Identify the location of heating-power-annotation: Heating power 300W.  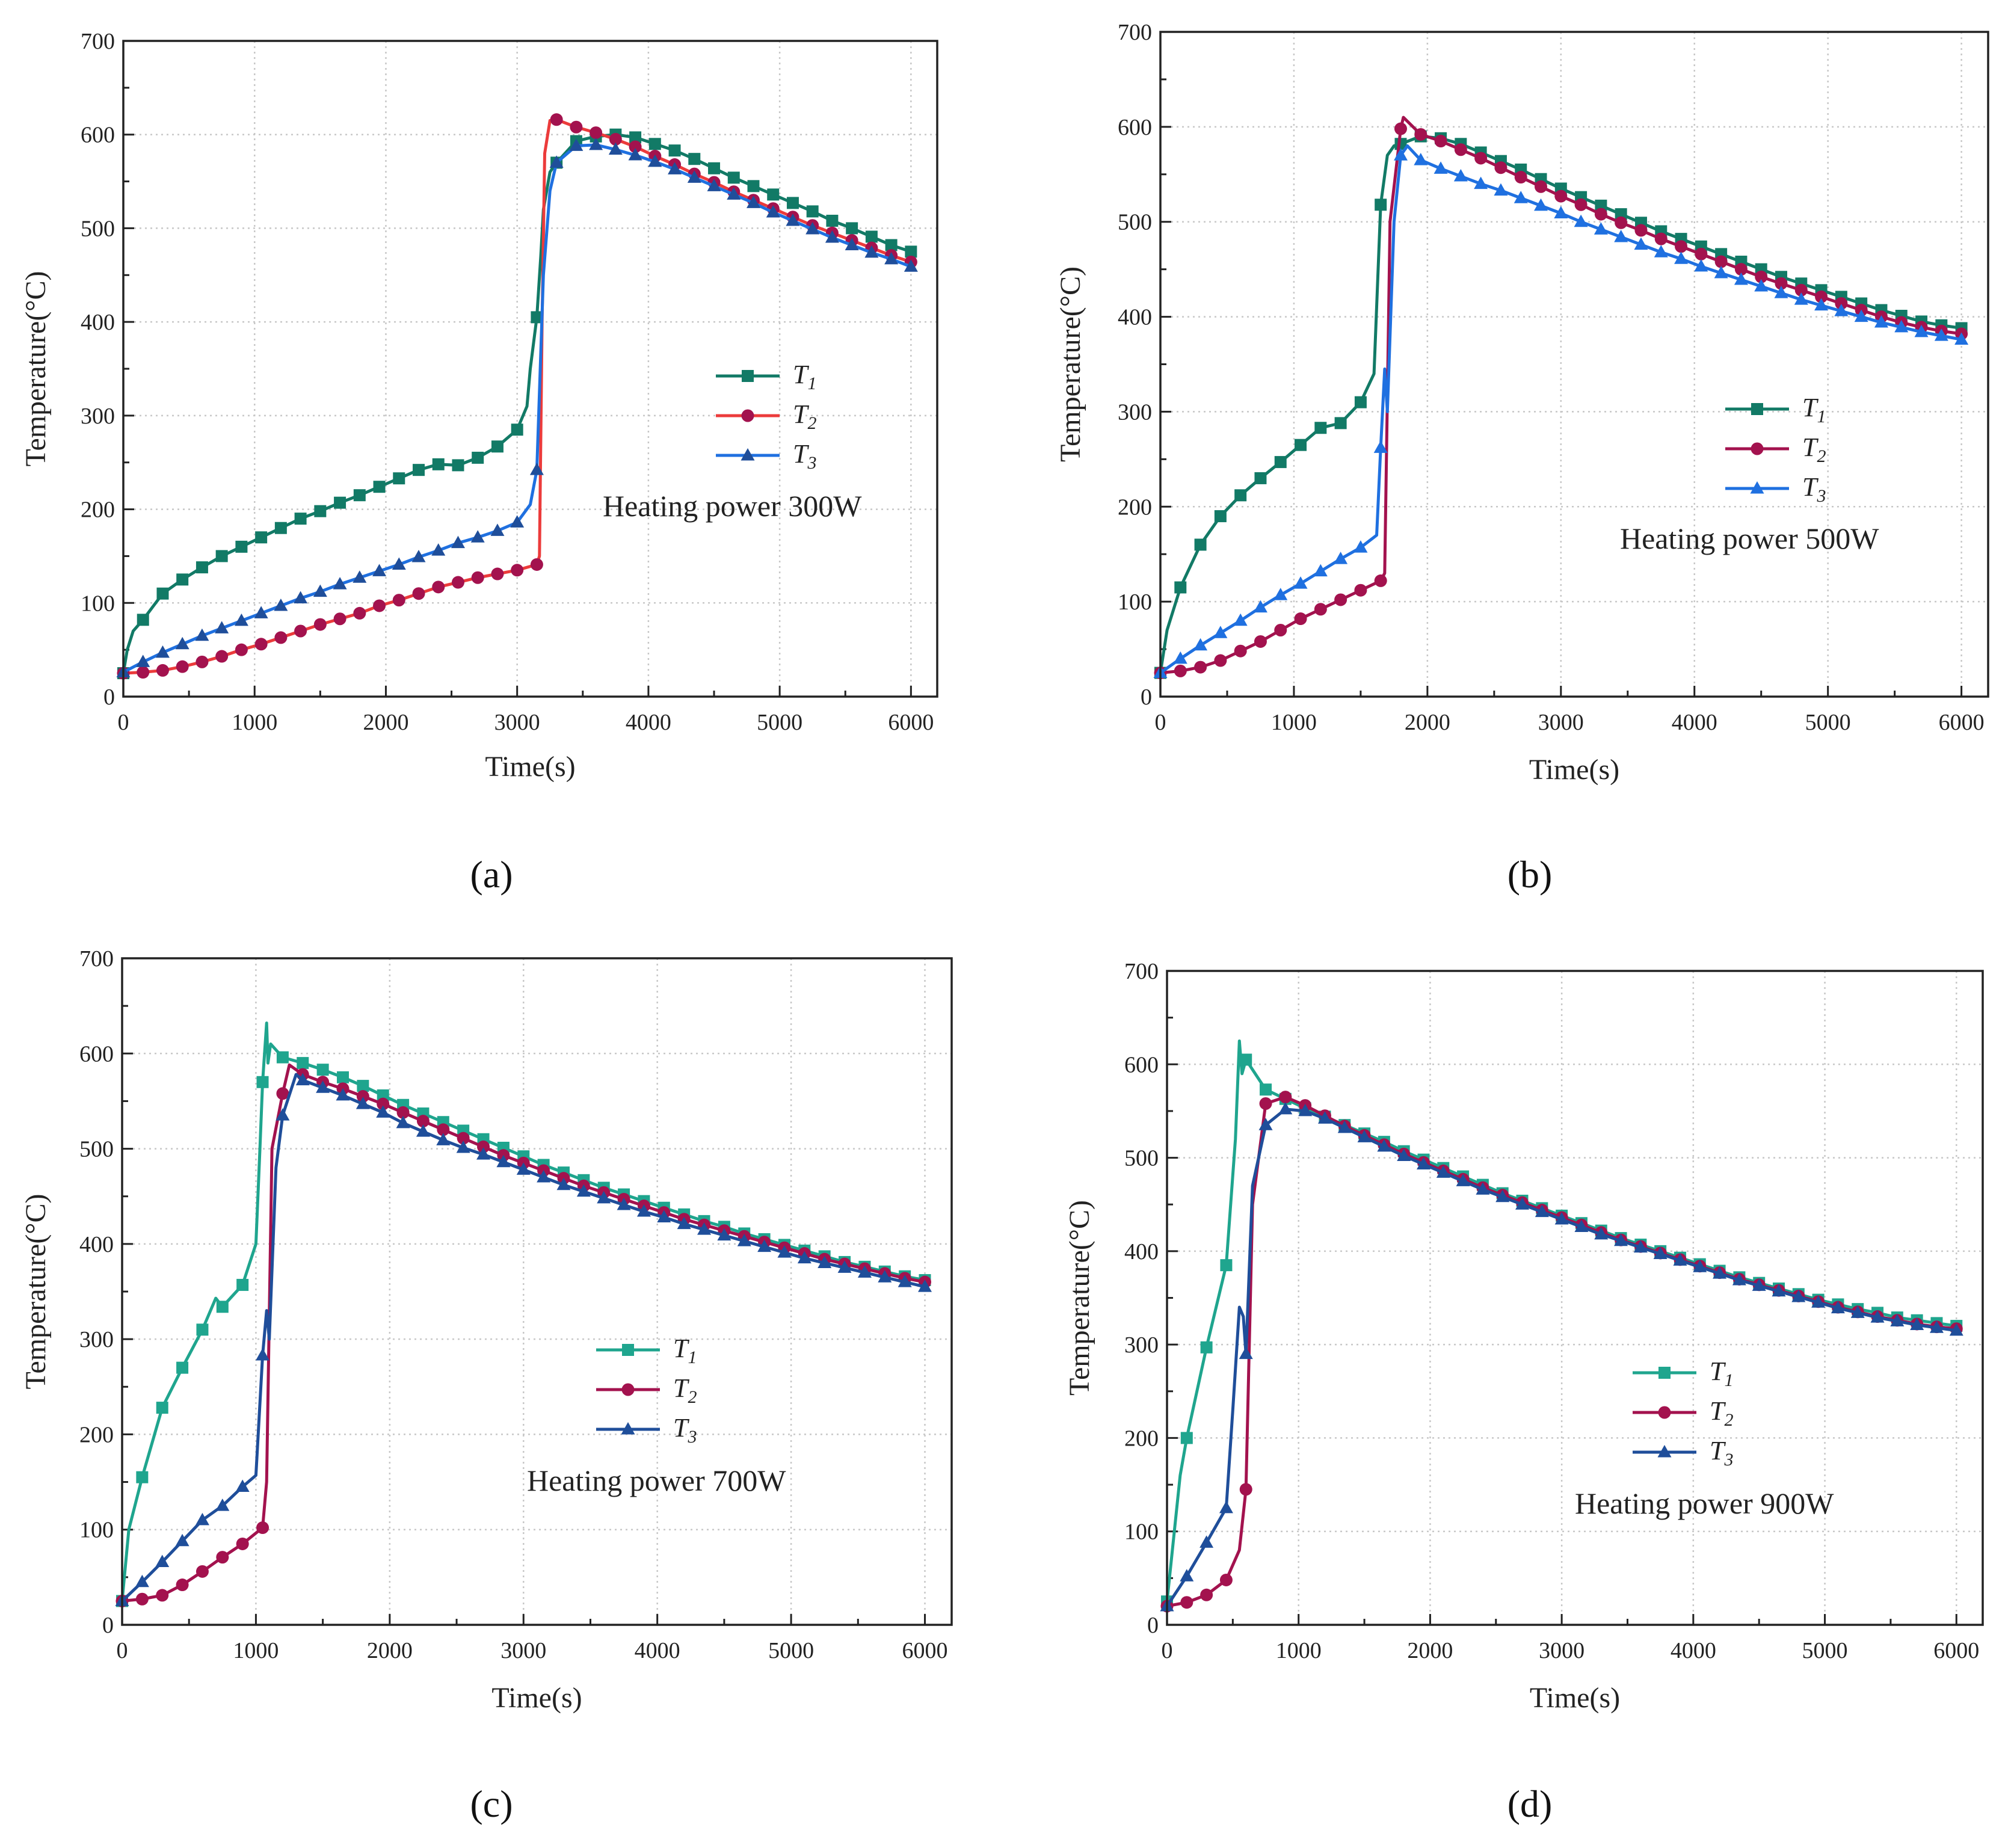
(733, 506).